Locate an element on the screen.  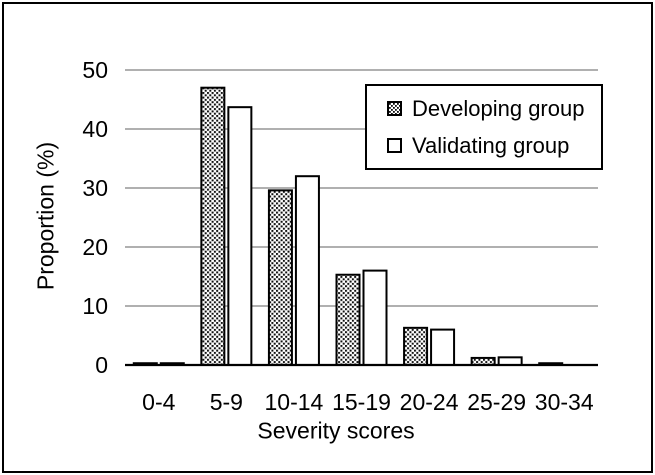
y-tick-label: 30 is located at coordinates (95, 188).